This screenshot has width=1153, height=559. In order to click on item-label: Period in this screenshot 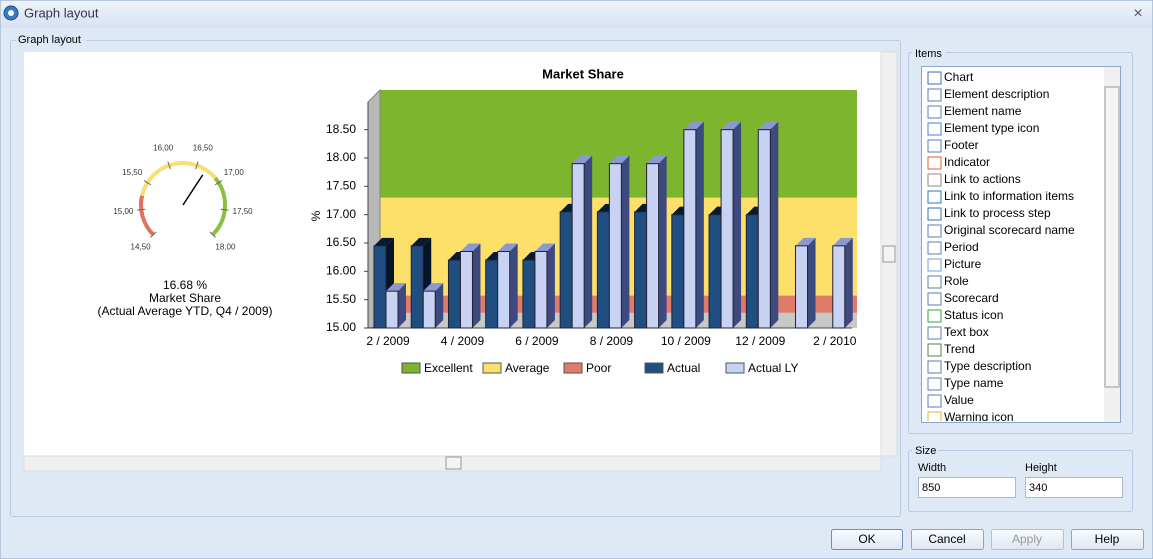, I will do `click(961, 247)`.